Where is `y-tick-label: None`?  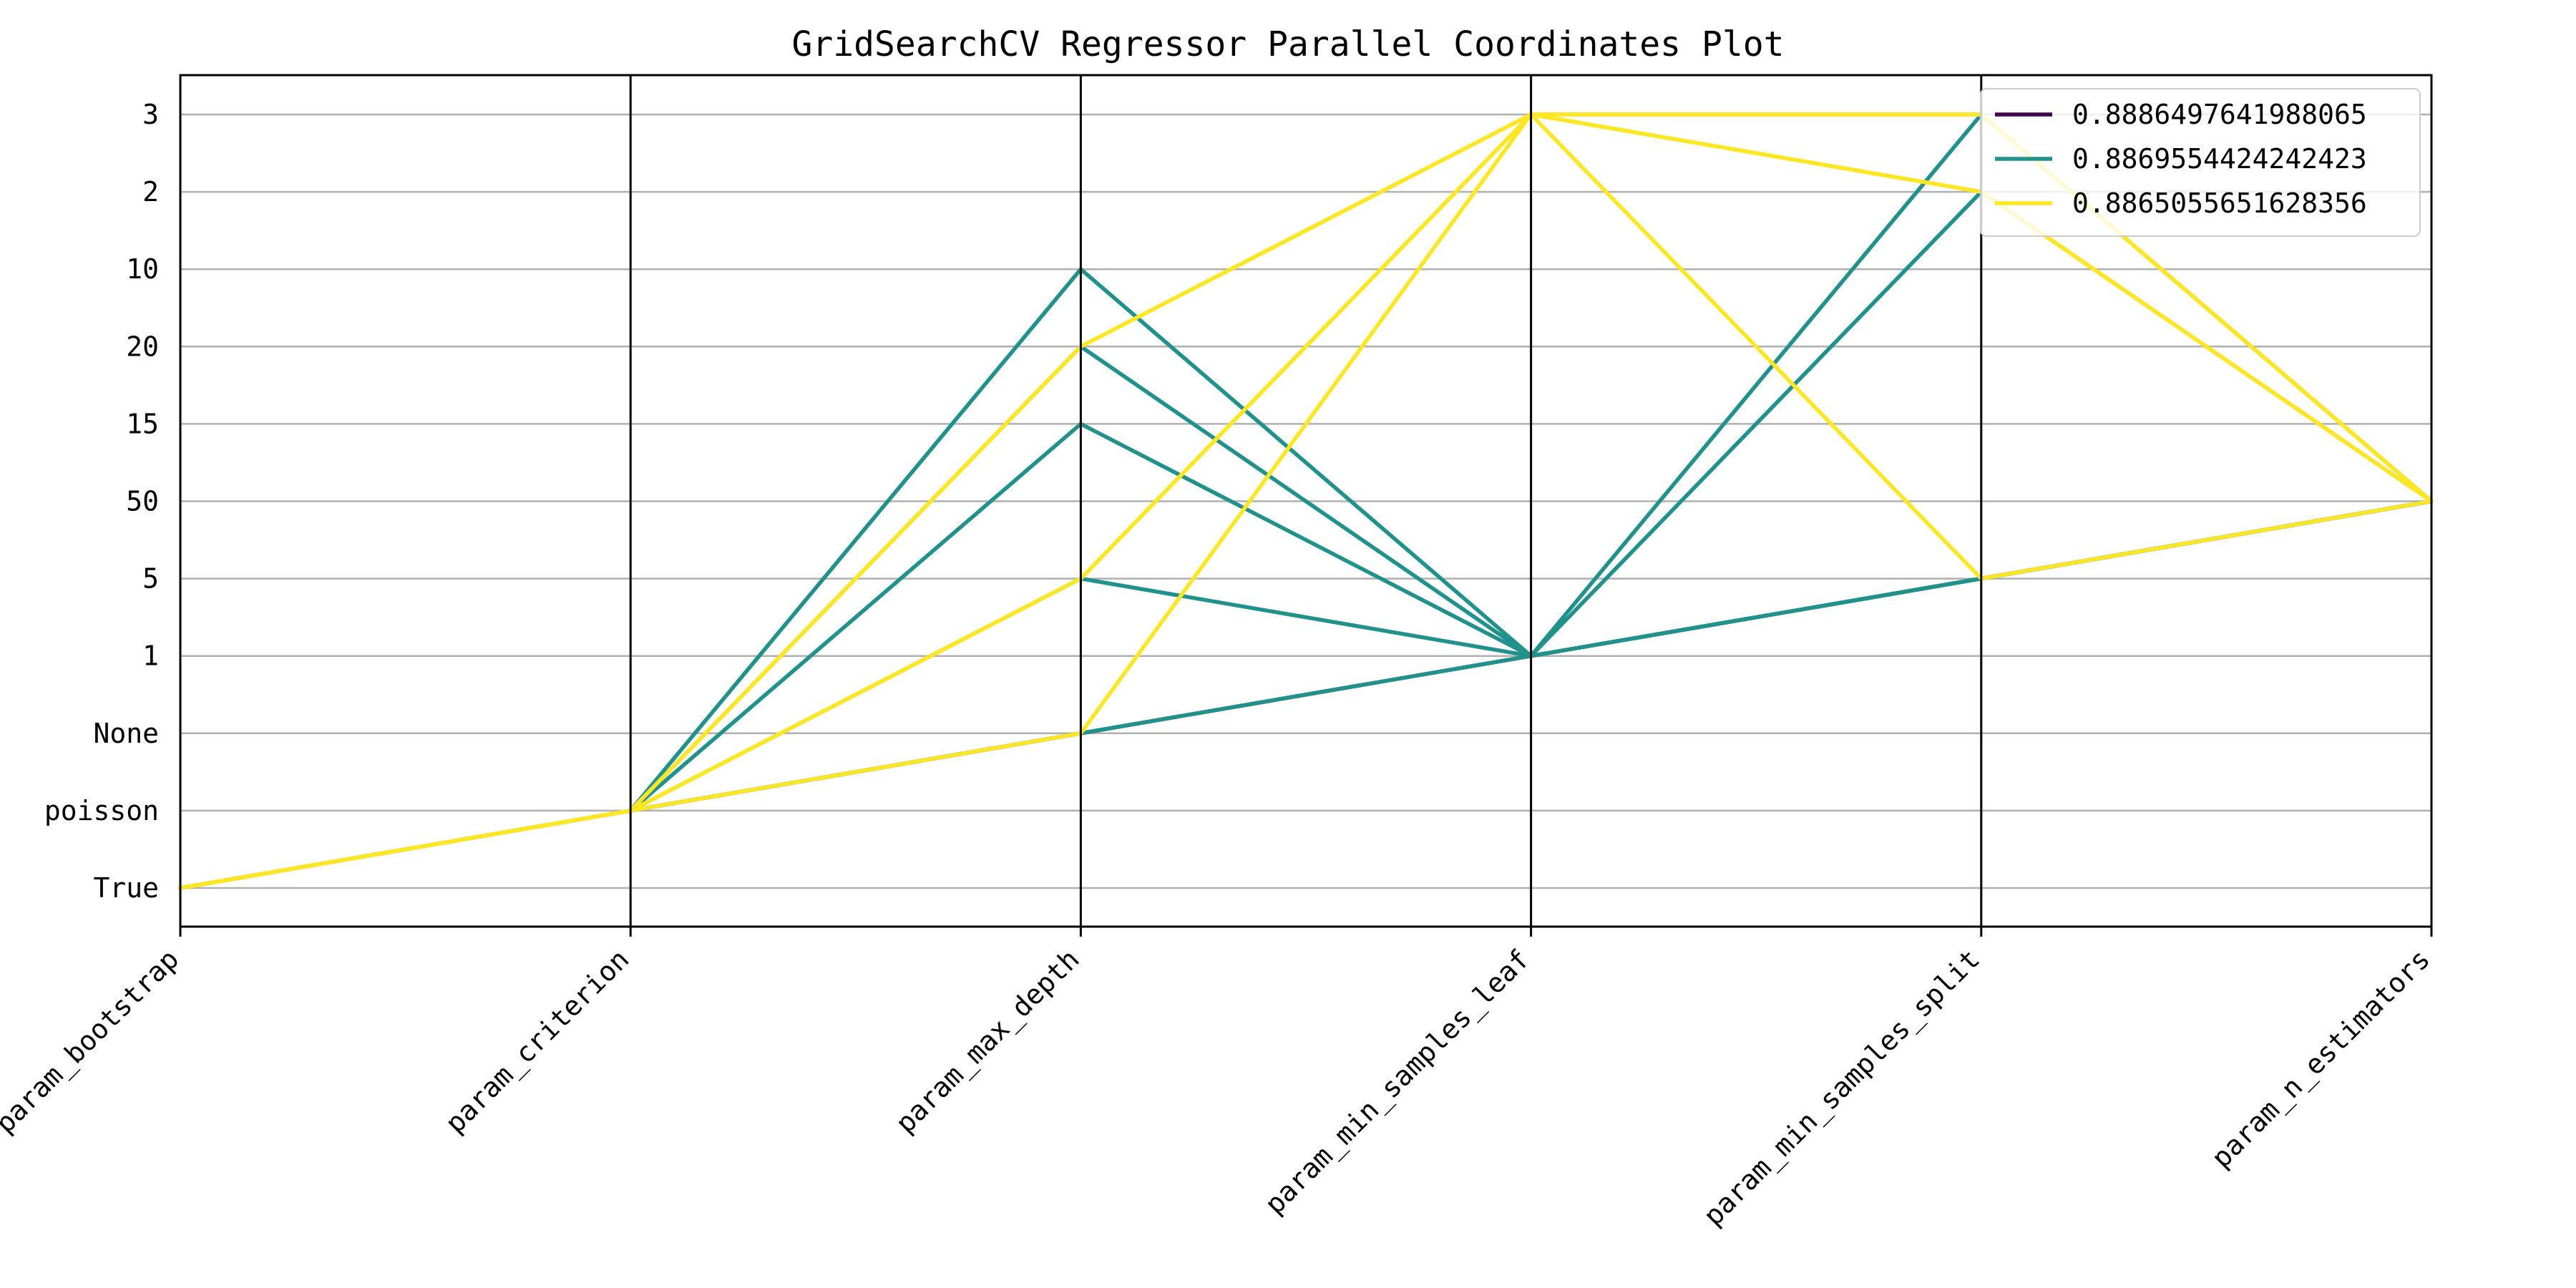
y-tick-label: None is located at coordinates (126, 733).